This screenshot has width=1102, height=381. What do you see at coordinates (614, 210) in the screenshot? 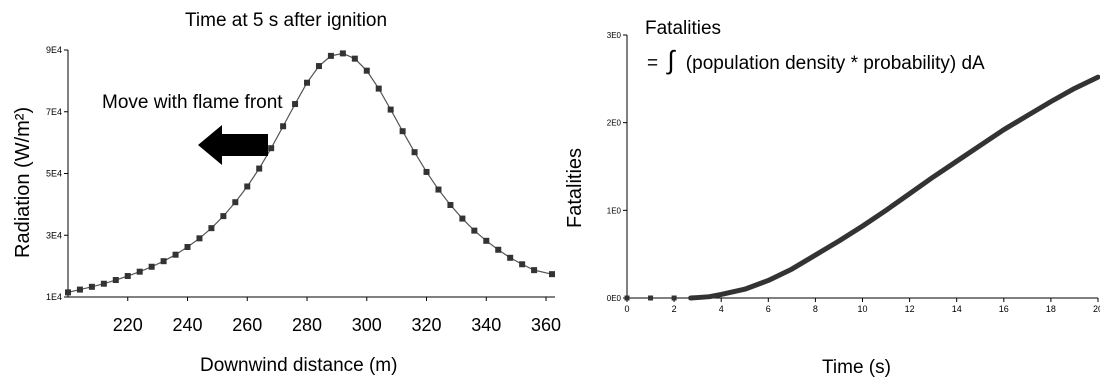
I see `right-y-tick-label: 1E0` at bounding box center [614, 210].